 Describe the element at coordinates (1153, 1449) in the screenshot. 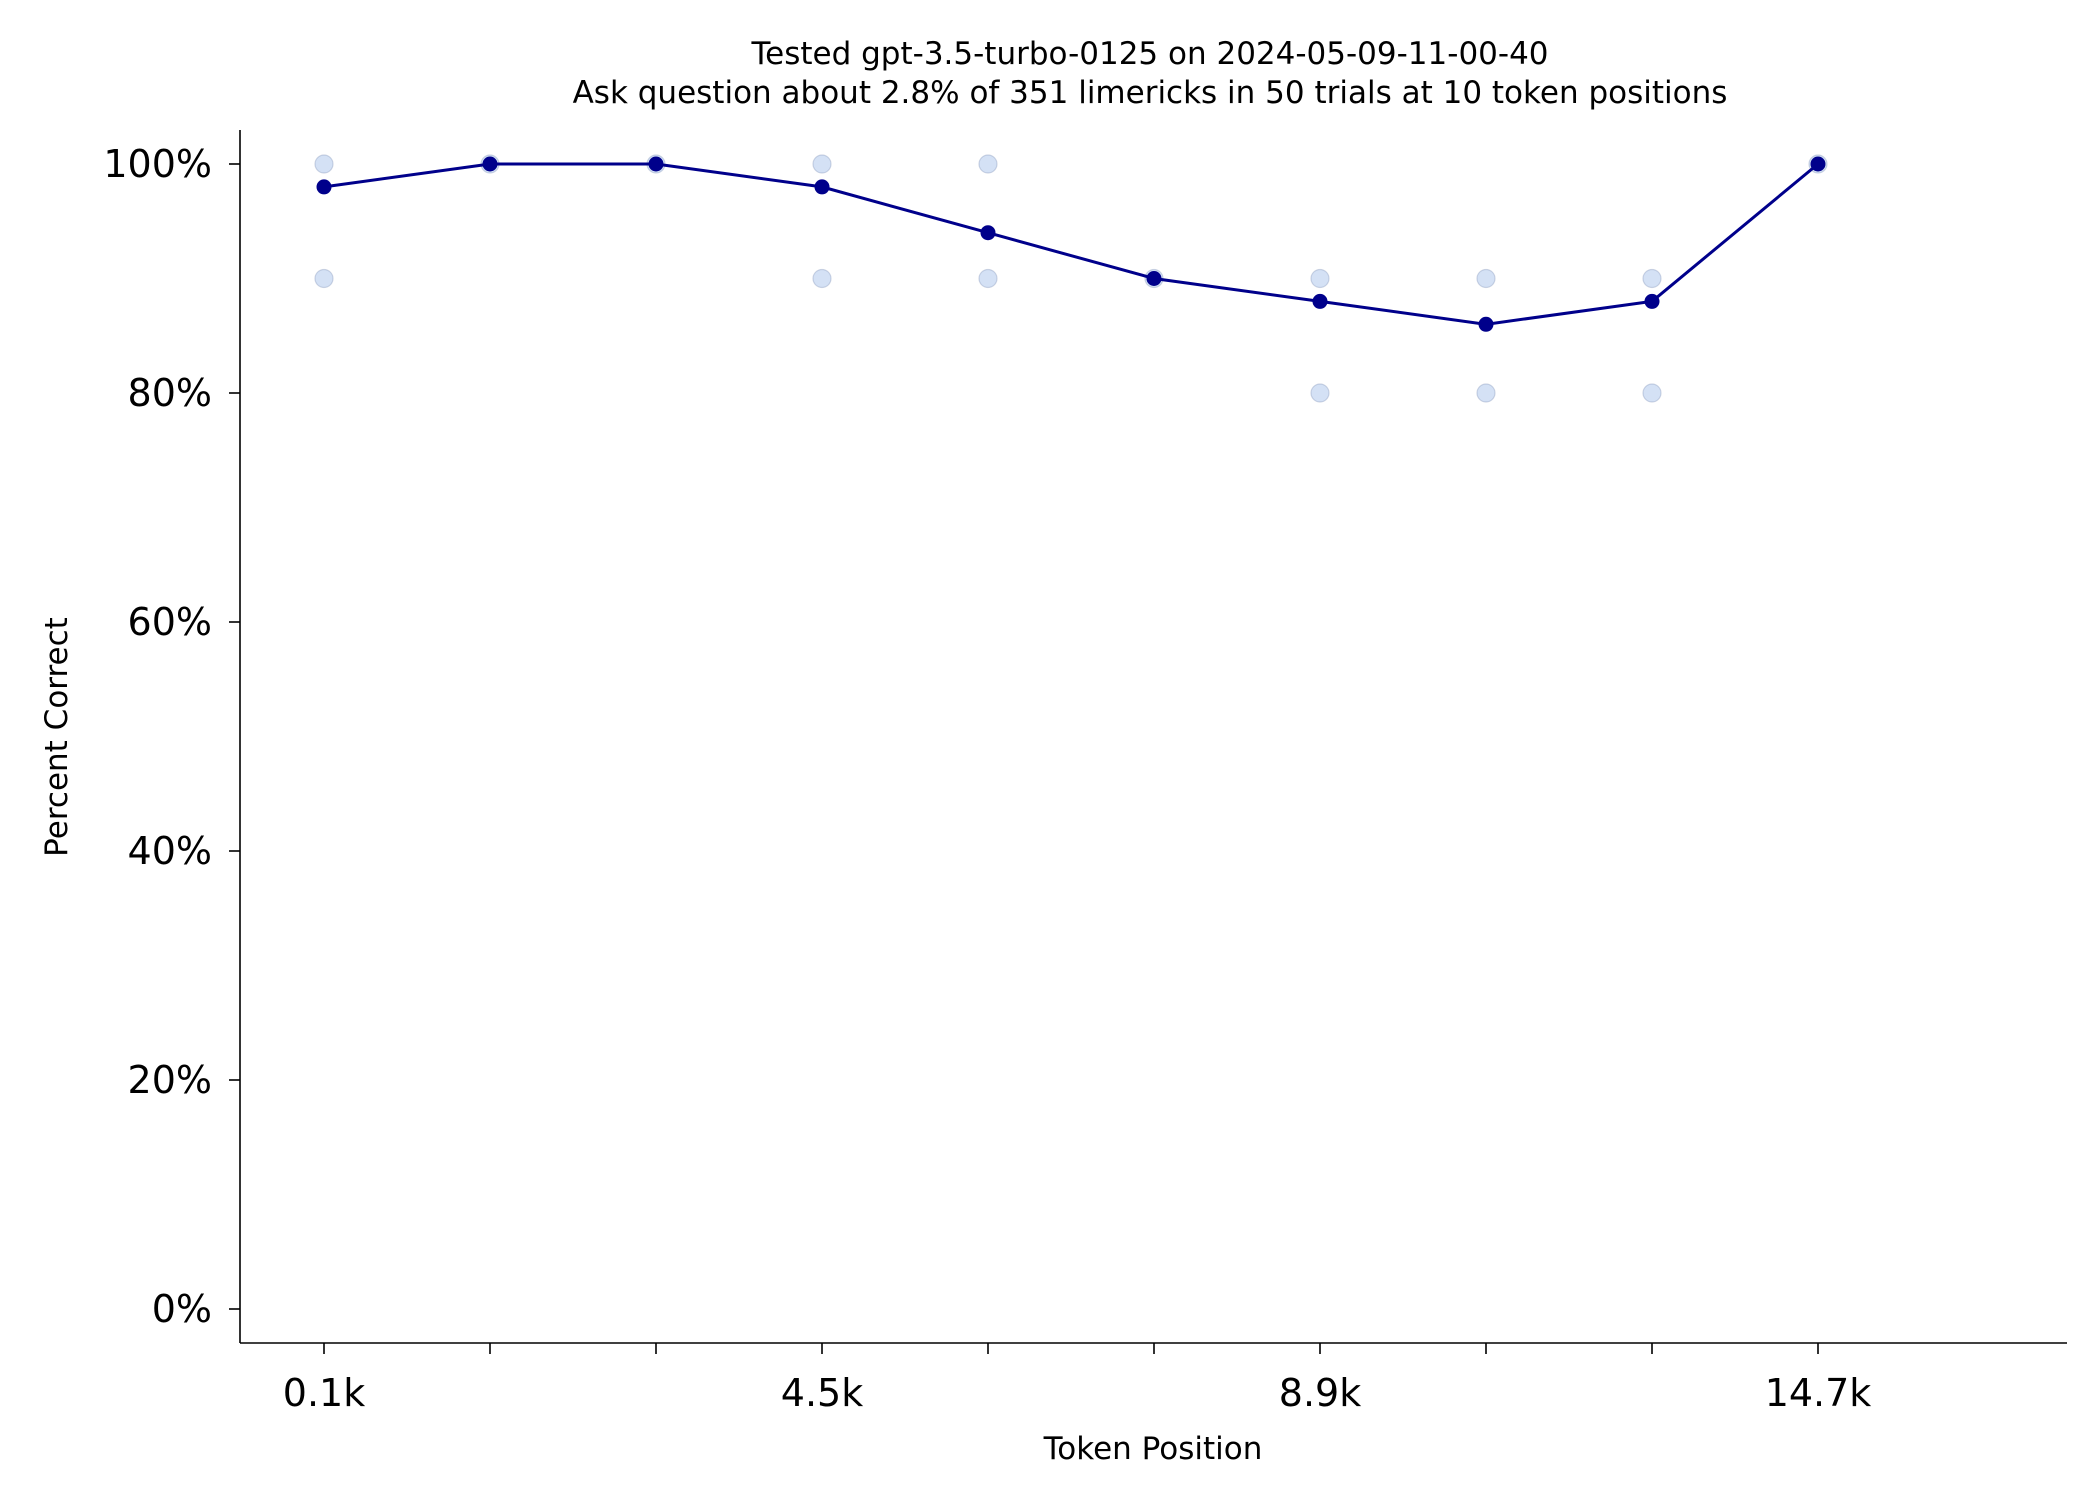

I see `x-axis-label: Token Position` at that location.